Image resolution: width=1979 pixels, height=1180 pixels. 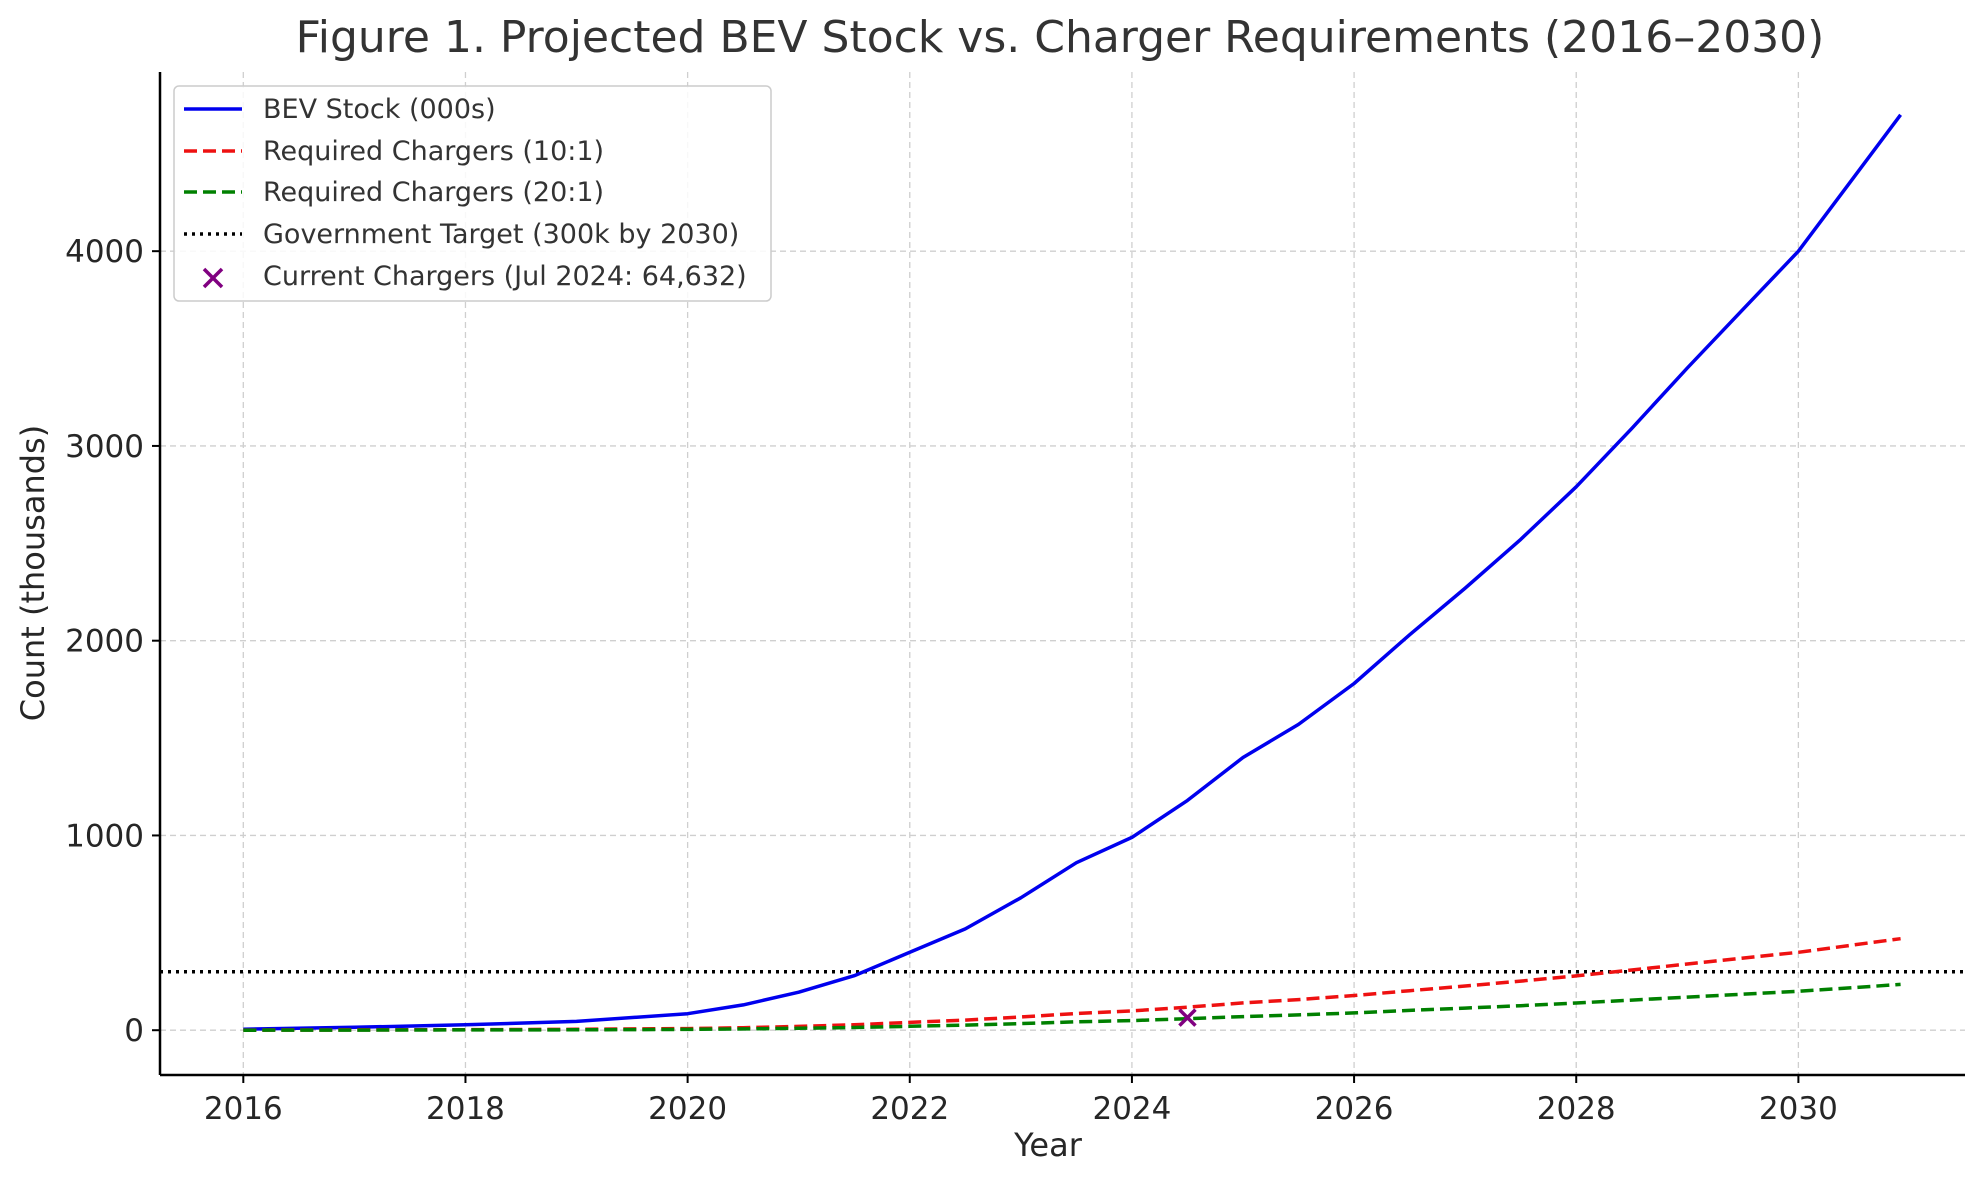 I want to click on x-tick-label: 2020, so click(x=687, y=1109).